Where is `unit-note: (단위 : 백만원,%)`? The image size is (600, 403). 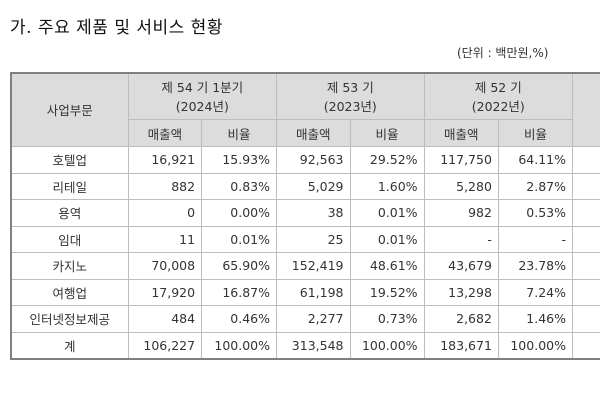 unit-note: (단위 : 백만원,%) is located at coordinates (503, 53).